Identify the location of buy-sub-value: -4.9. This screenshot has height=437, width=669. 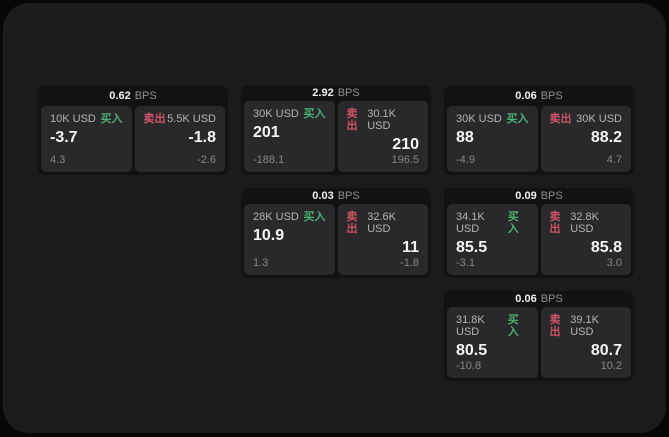
(465, 160).